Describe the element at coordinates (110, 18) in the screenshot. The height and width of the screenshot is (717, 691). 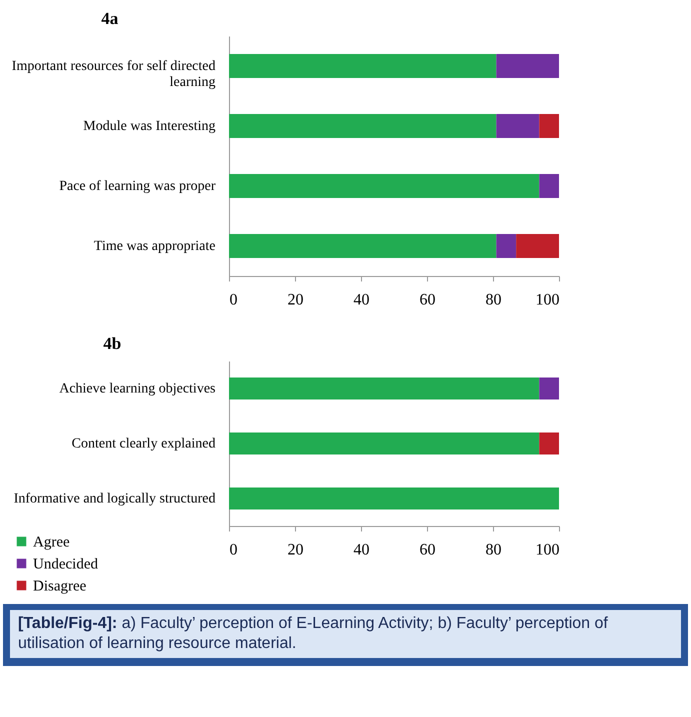
I see `chart-title: 4a` at that location.